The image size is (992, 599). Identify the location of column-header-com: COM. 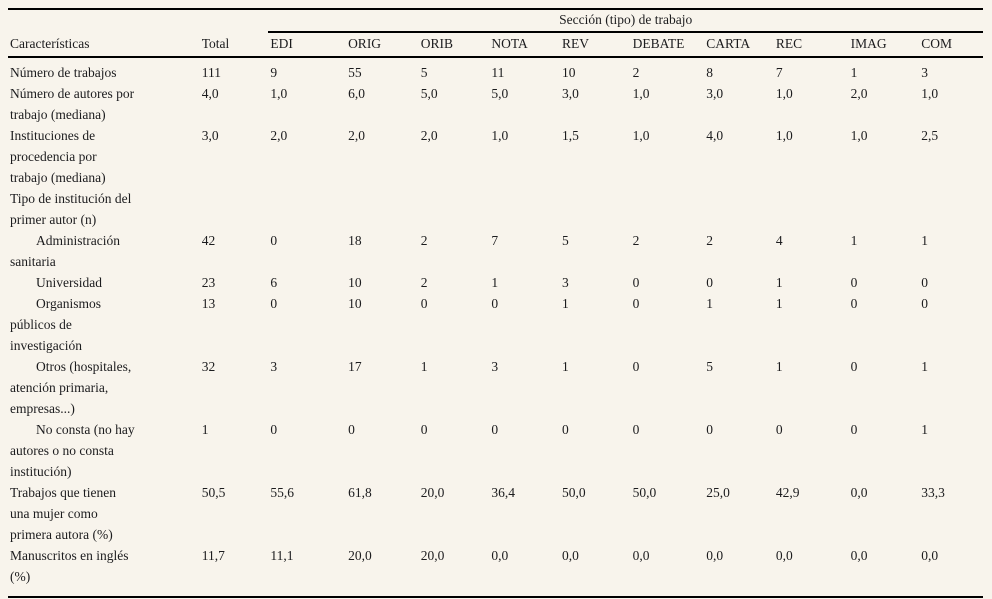
(951, 45).